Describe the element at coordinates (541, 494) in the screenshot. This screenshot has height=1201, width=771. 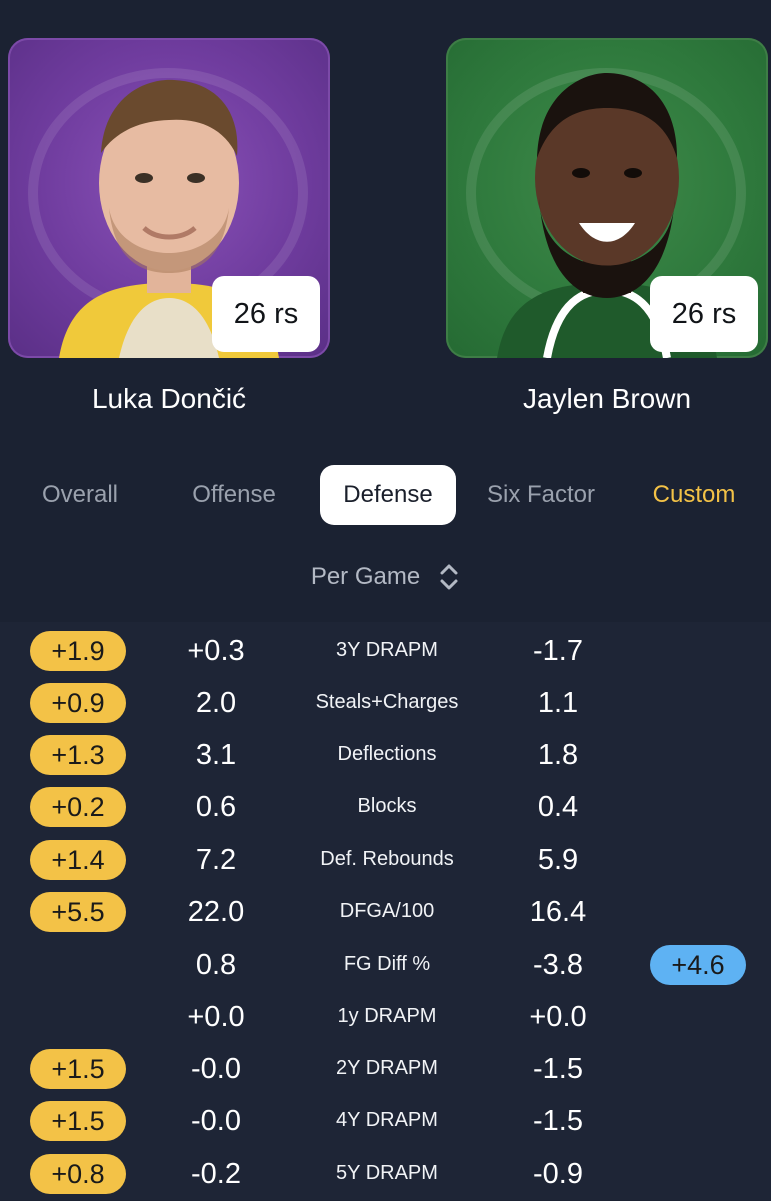
I see `tab-six-factor: Six Factor` at that location.